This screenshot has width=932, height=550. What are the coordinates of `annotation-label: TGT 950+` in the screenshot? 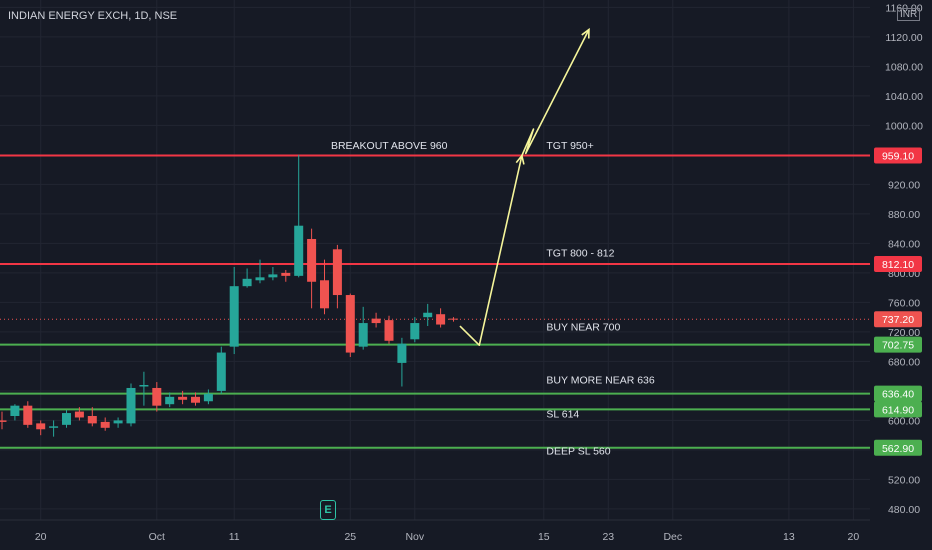 It's located at (569, 146).